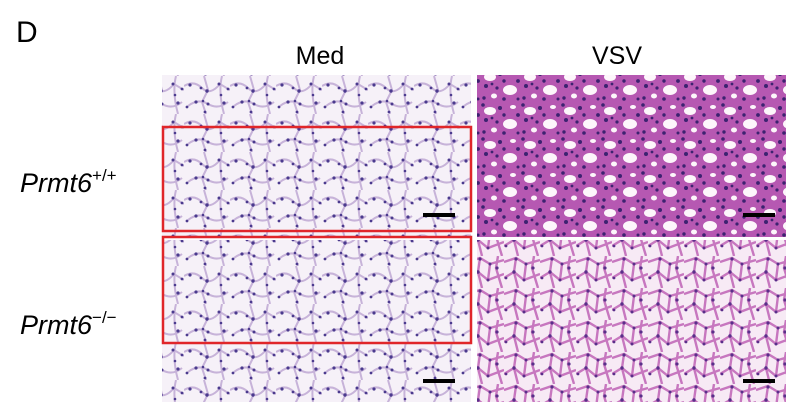 This screenshot has width=790, height=410. I want to click on row-label: Prmt6−/−, so click(68, 324).